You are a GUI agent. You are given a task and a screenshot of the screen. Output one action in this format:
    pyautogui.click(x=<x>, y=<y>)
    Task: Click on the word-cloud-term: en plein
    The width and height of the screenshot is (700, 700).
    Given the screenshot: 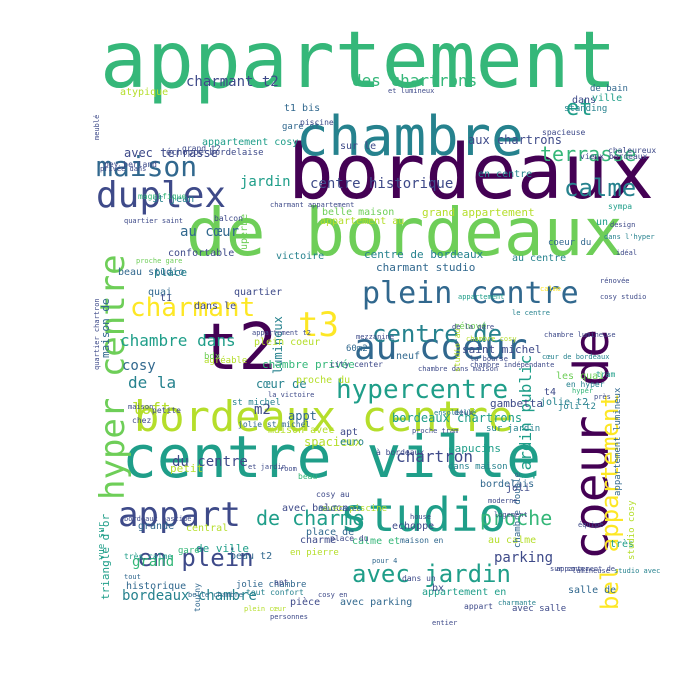 What is the action you would take?
    pyautogui.click(x=196, y=558)
    